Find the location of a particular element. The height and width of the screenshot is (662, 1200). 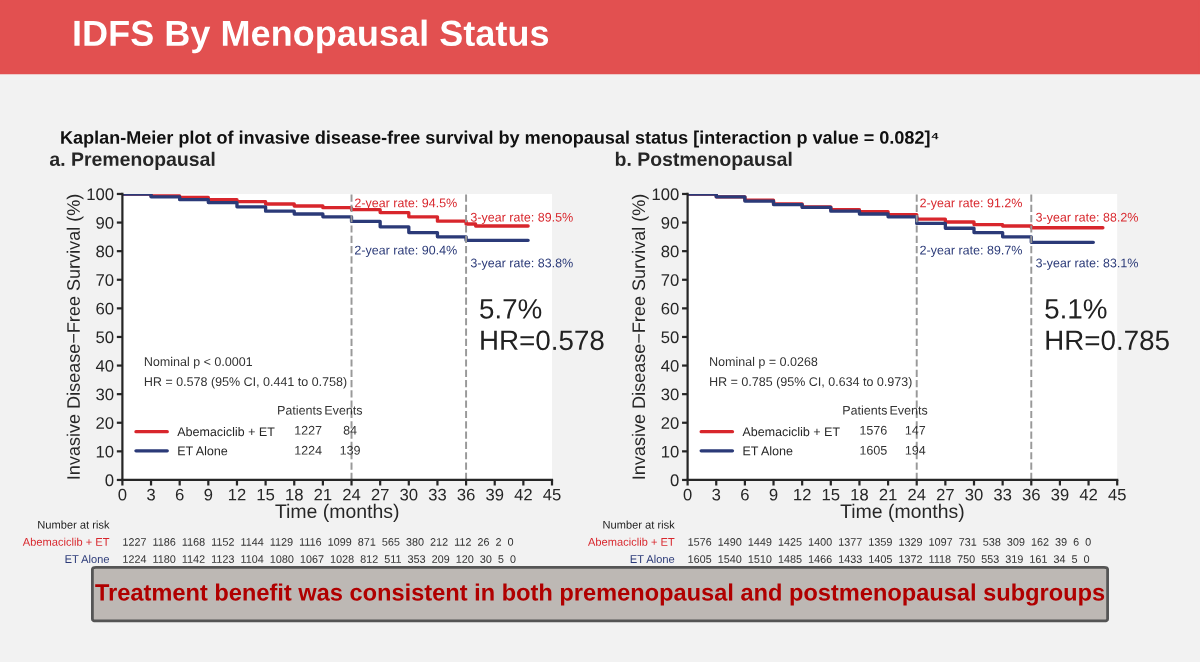

annotation: 5.7% is located at coordinates (511, 309).